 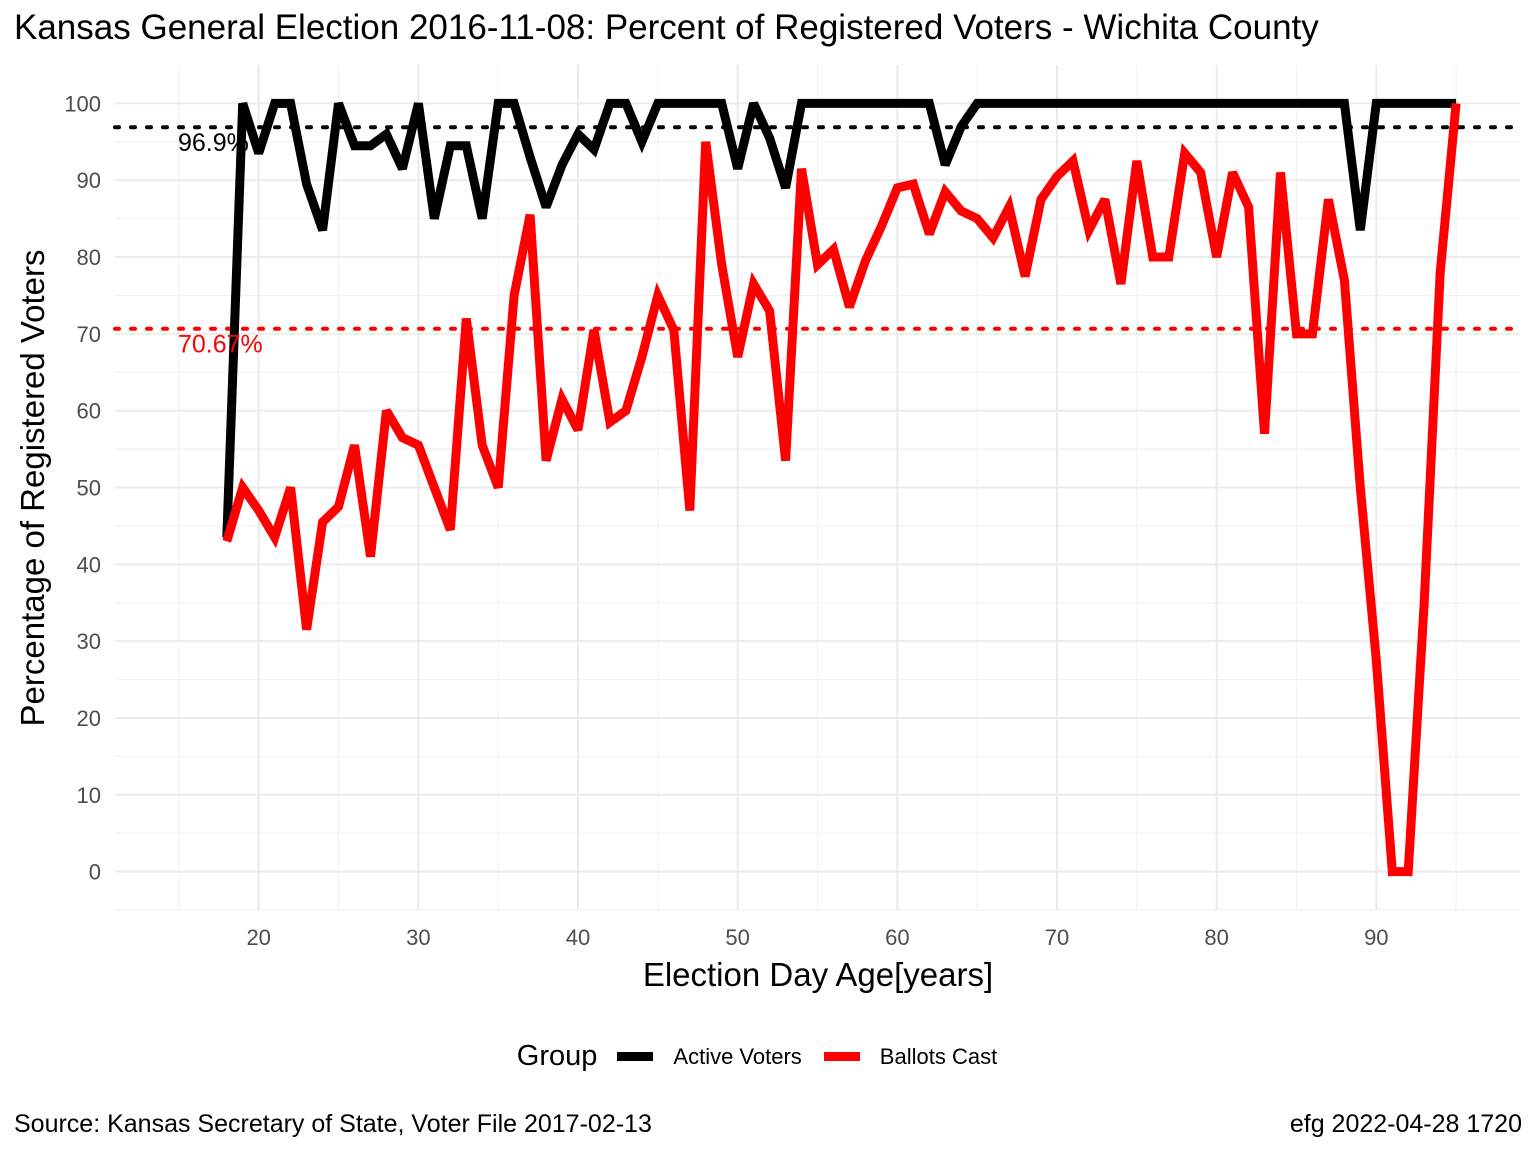 I want to click on x-tick-label: 80, so click(x=1216, y=937).